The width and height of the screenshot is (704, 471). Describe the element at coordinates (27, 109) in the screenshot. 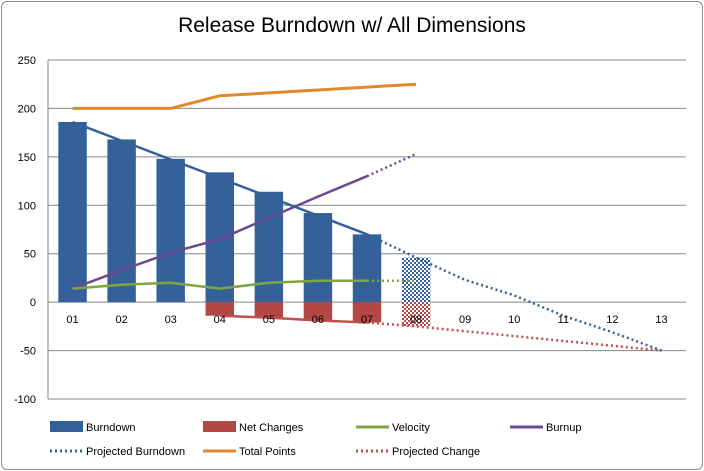

I see `y-tick-label: 200` at that location.